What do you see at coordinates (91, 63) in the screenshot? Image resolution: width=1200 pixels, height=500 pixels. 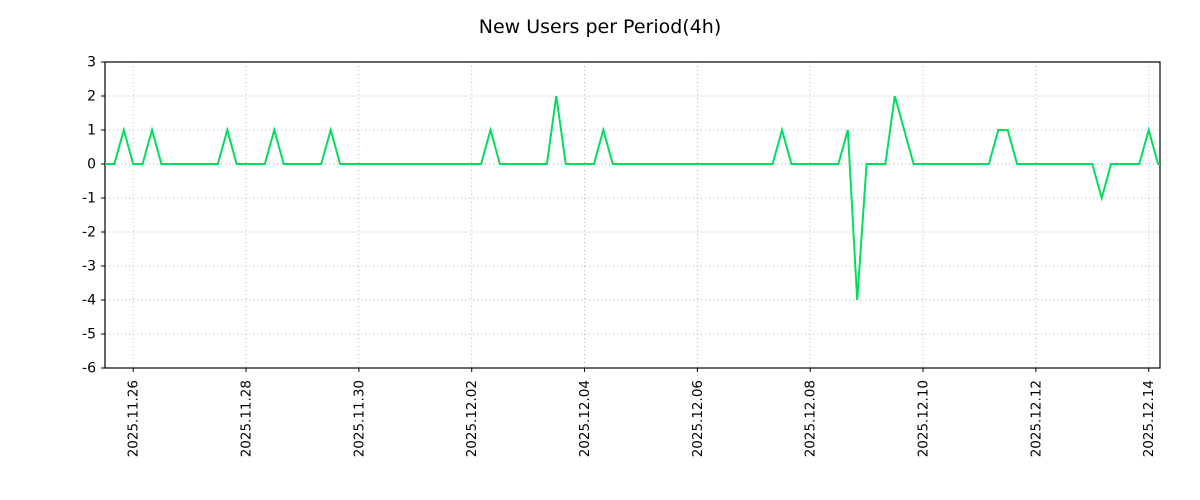 I see `y-tick-label: 3` at bounding box center [91, 63].